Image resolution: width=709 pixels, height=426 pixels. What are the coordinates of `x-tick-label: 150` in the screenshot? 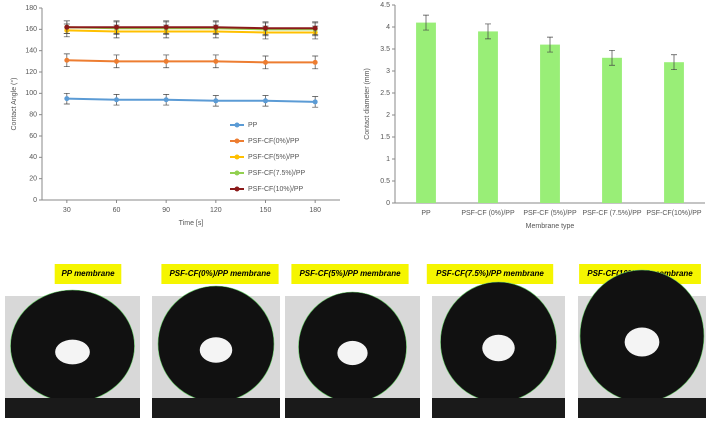 It's located at (266, 210).